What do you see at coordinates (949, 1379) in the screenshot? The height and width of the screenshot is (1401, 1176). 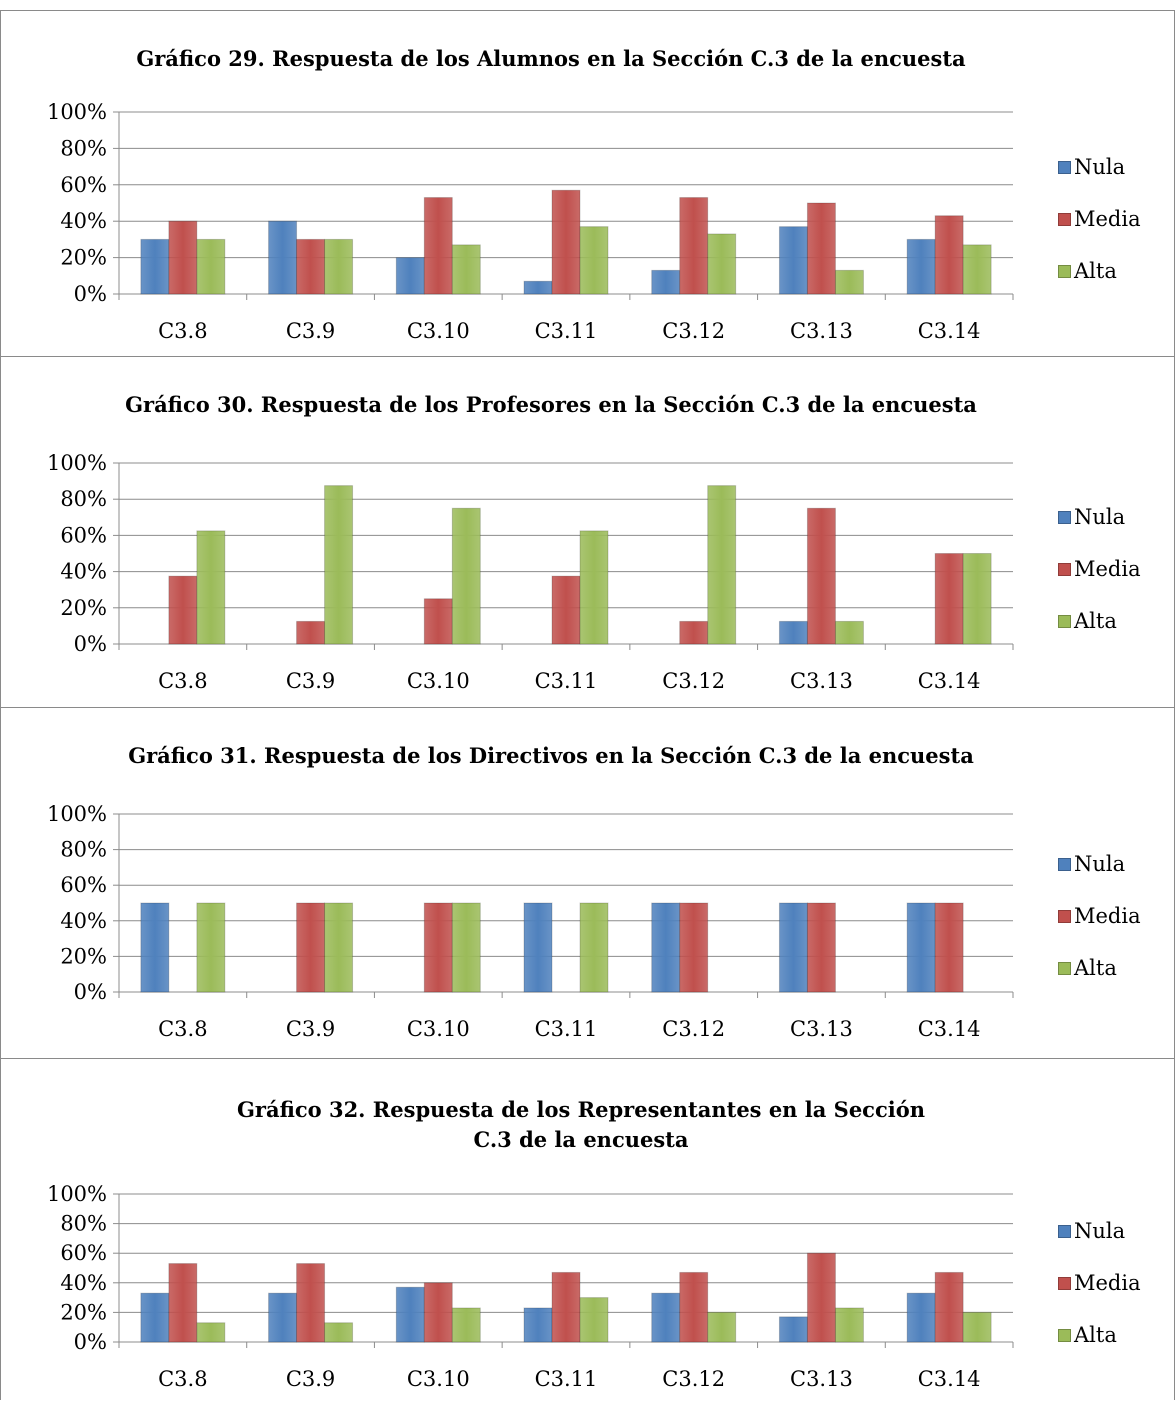 I see `x-tick-label: C3.14` at bounding box center [949, 1379].